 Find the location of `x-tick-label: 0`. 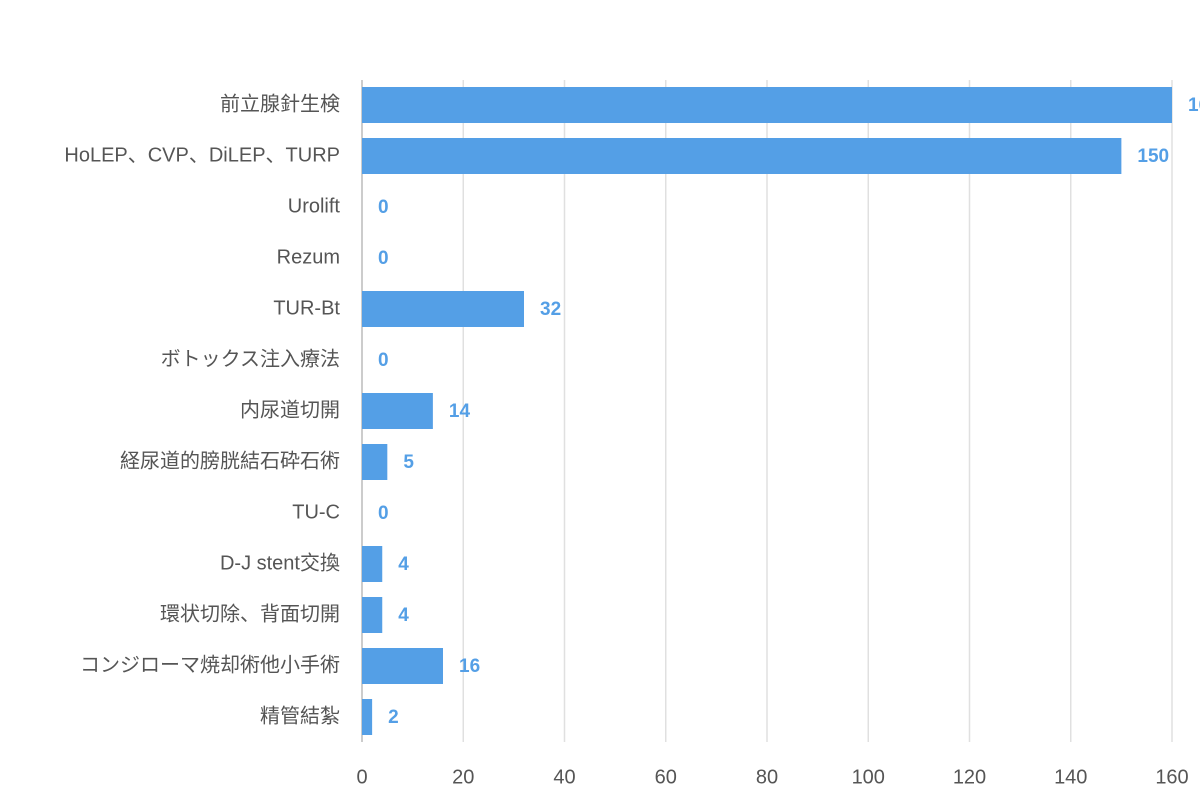

x-tick-label: 0 is located at coordinates (361, 777).